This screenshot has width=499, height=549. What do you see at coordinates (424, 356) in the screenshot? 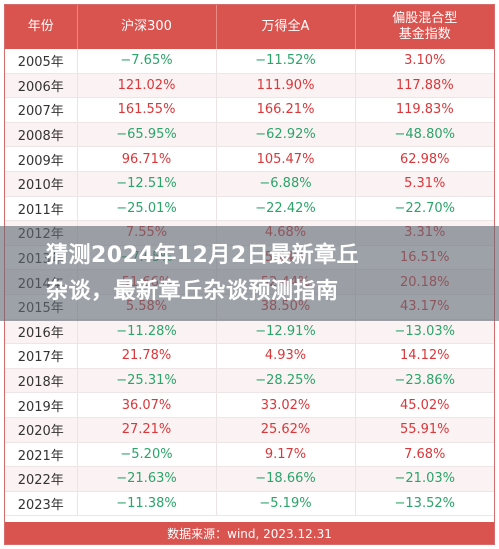
I see `cell-hybrid-fund-index: 14.12%` at bounding box center [424, 356].